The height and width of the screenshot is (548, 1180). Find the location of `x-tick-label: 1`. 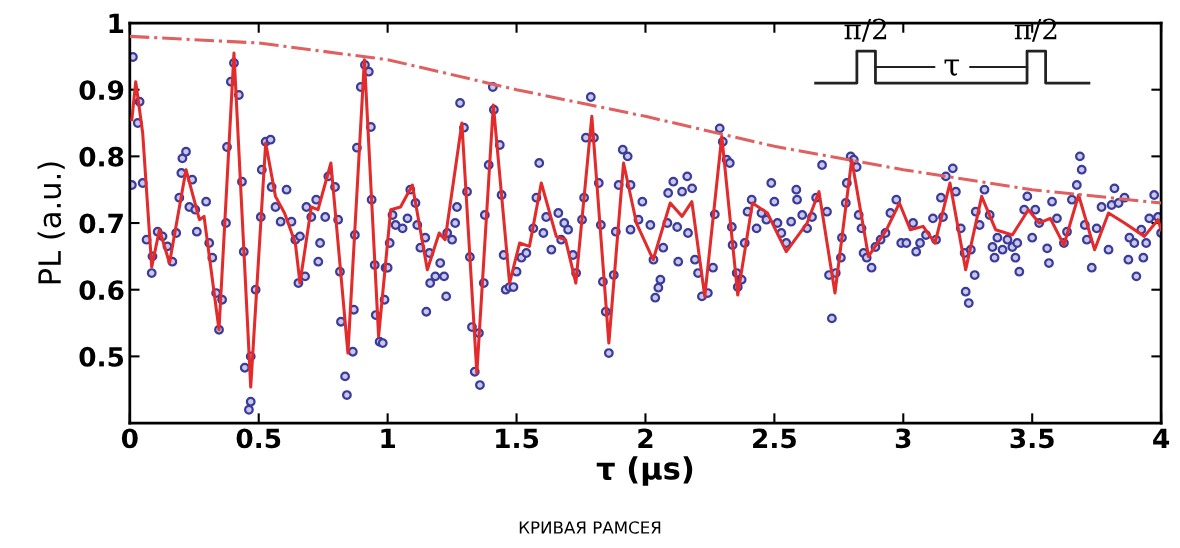

x-tick-label: 1 is located at coordinates (388, 438).